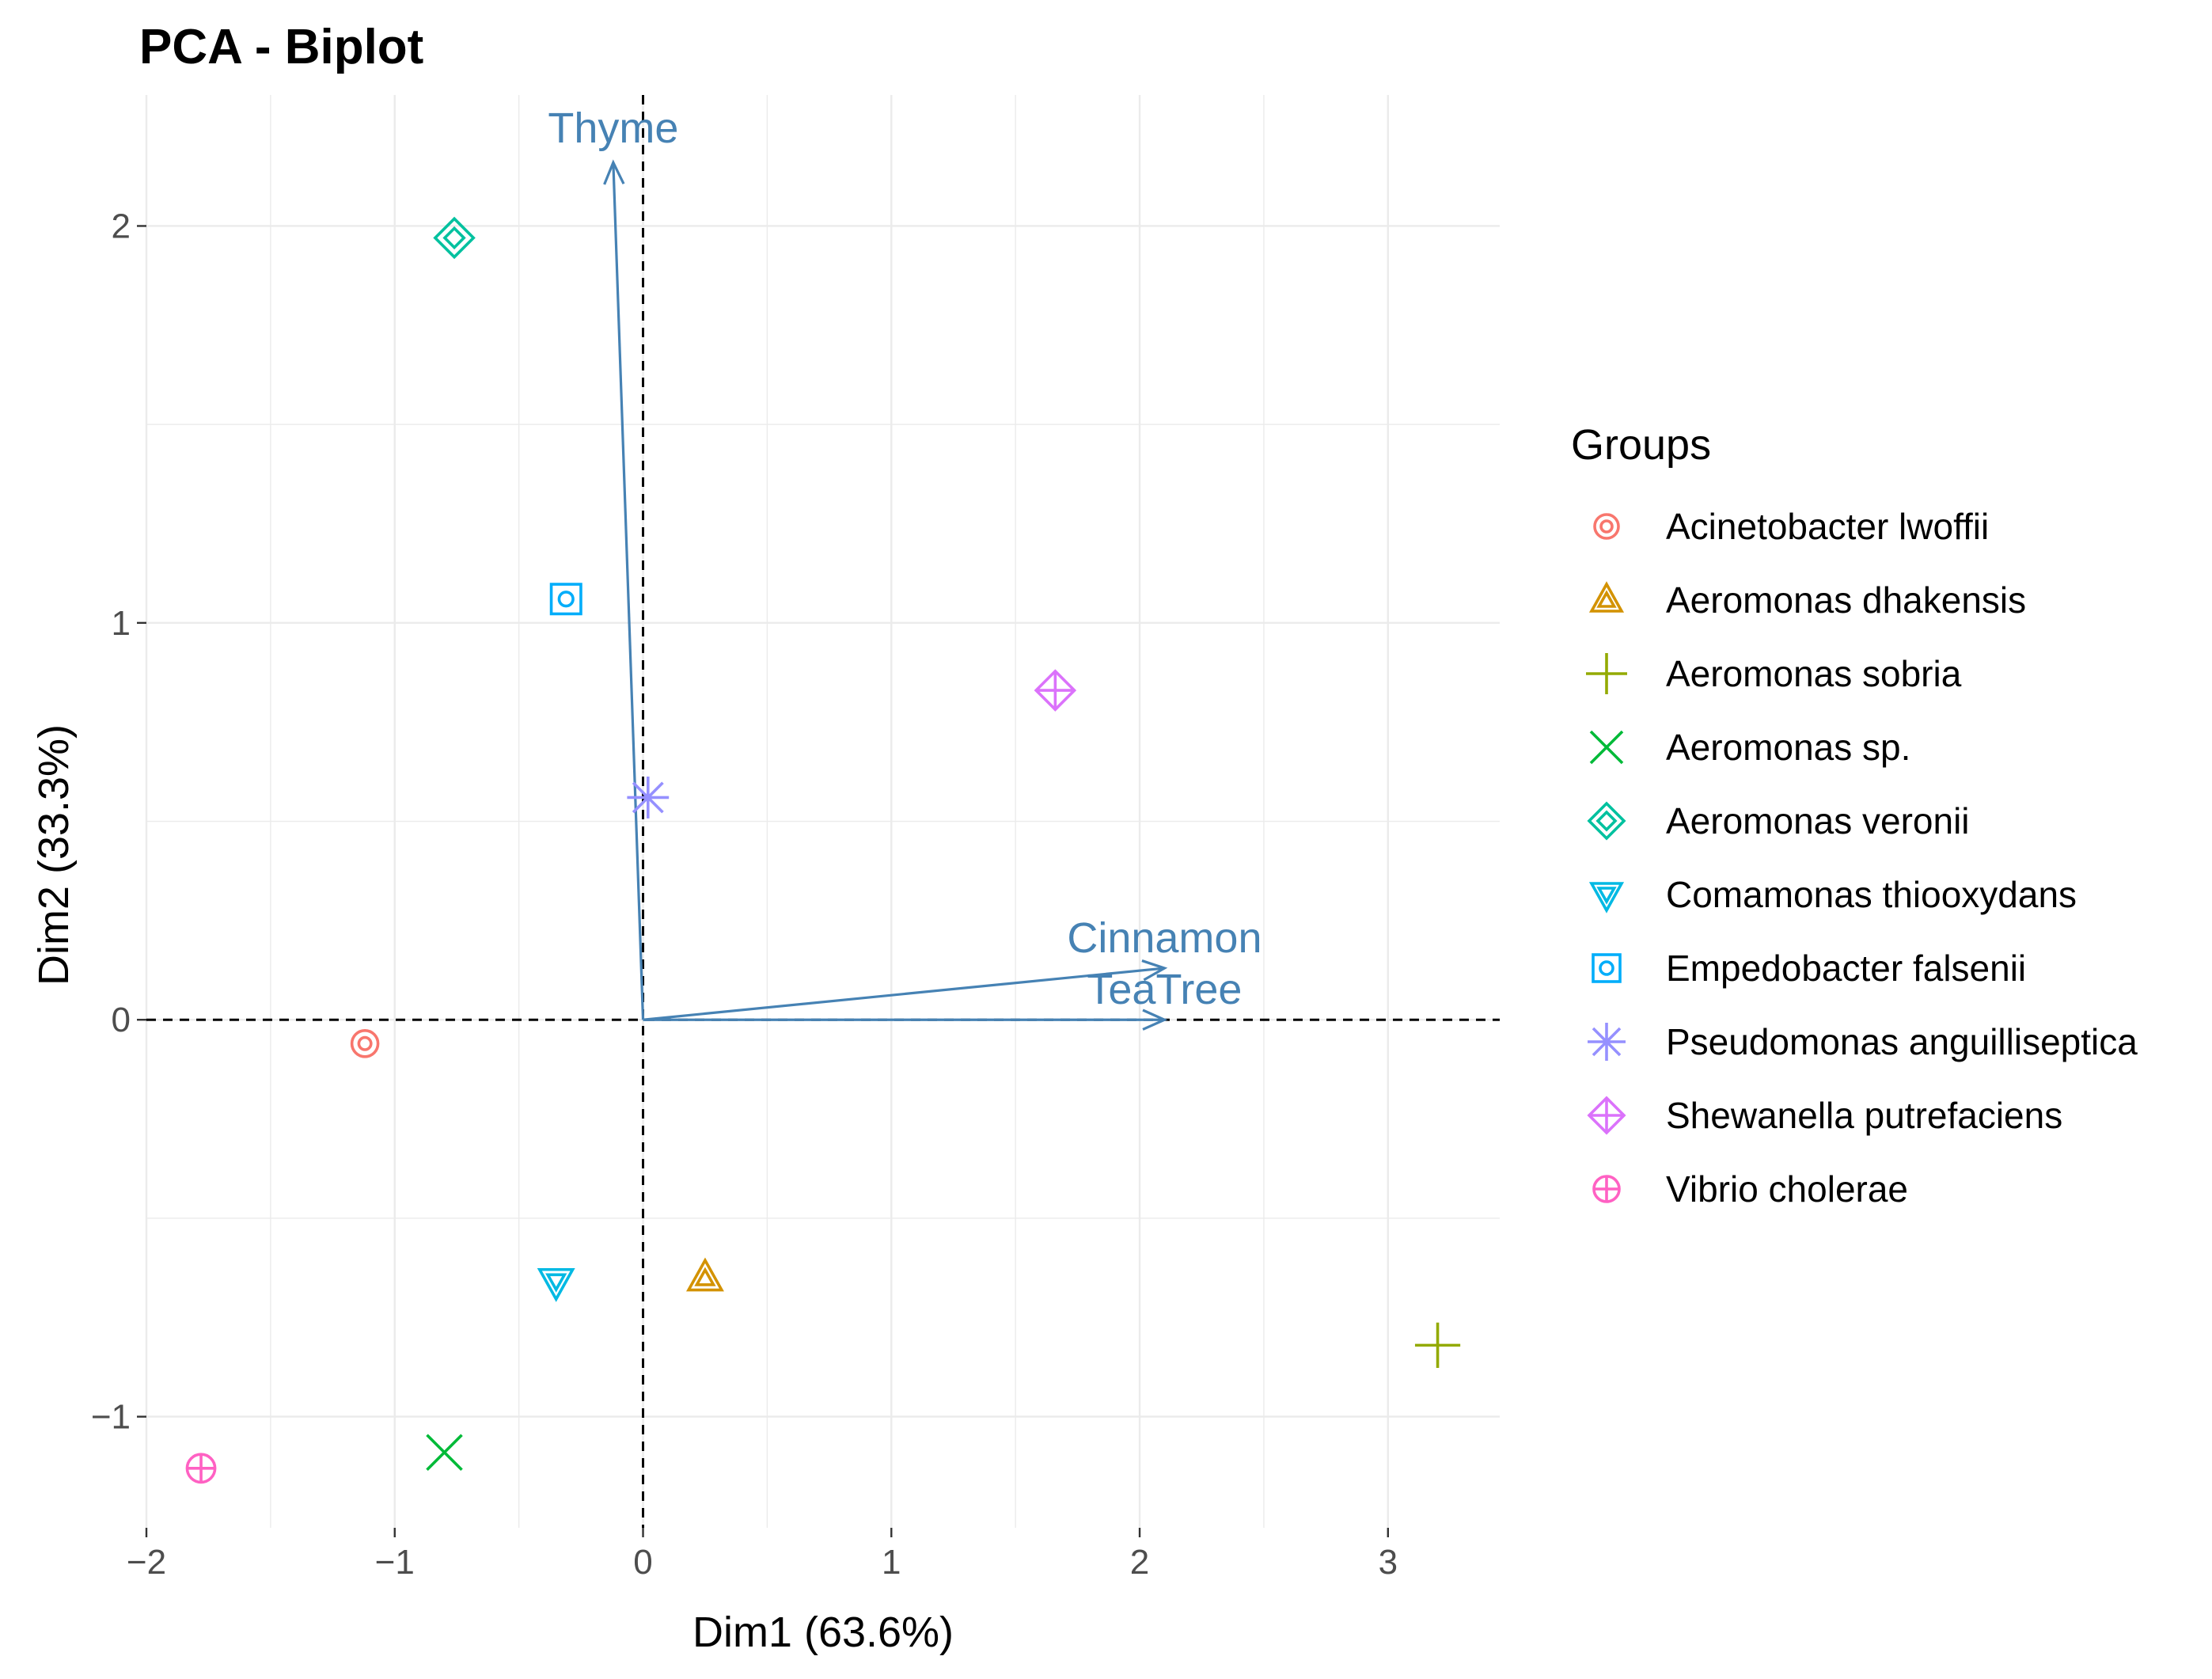 This screenshot has width=2212, height=1679. Describe the element at coordinates (111, 1417) in the screenshot. I see `y-tick-label: −1` at that location.